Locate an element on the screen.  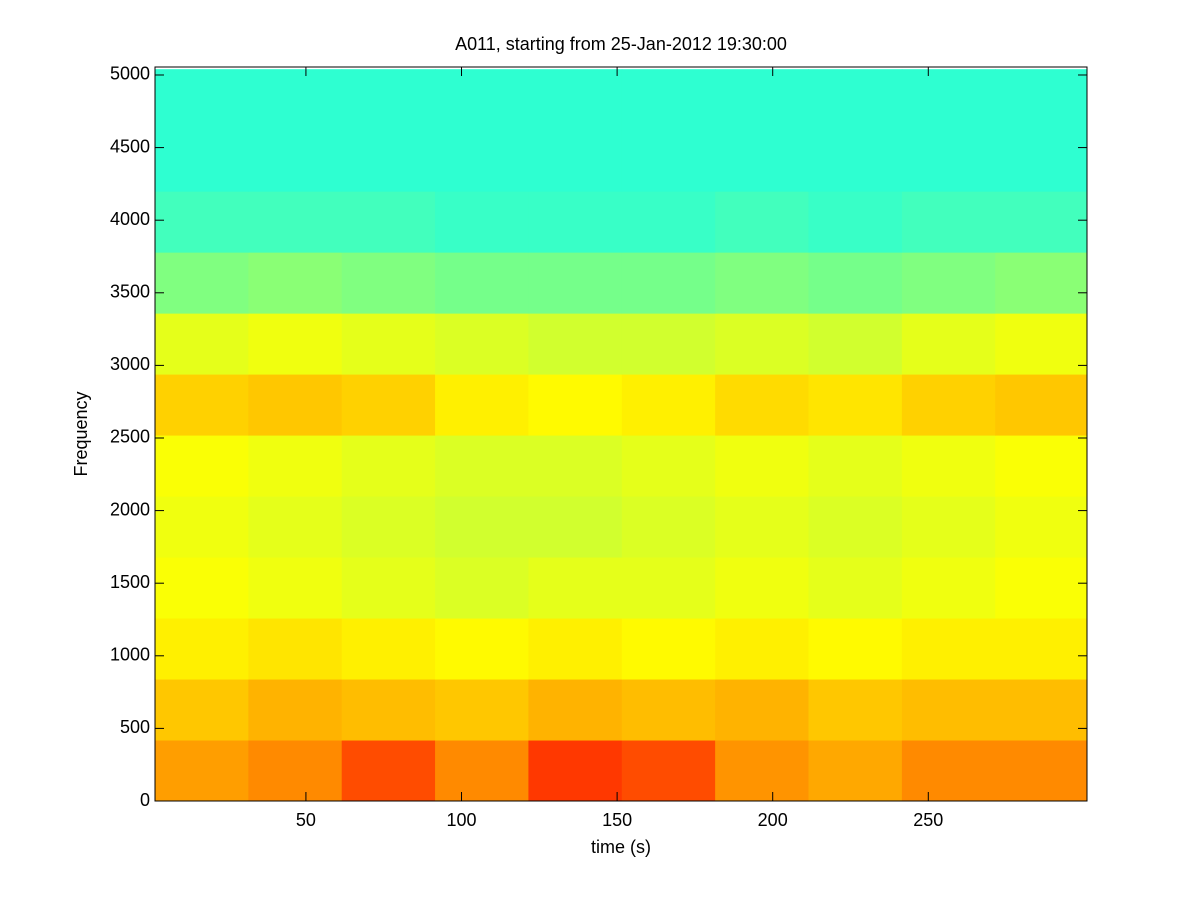
y-tick-label: 1000 is located at coordinates (130, 655).